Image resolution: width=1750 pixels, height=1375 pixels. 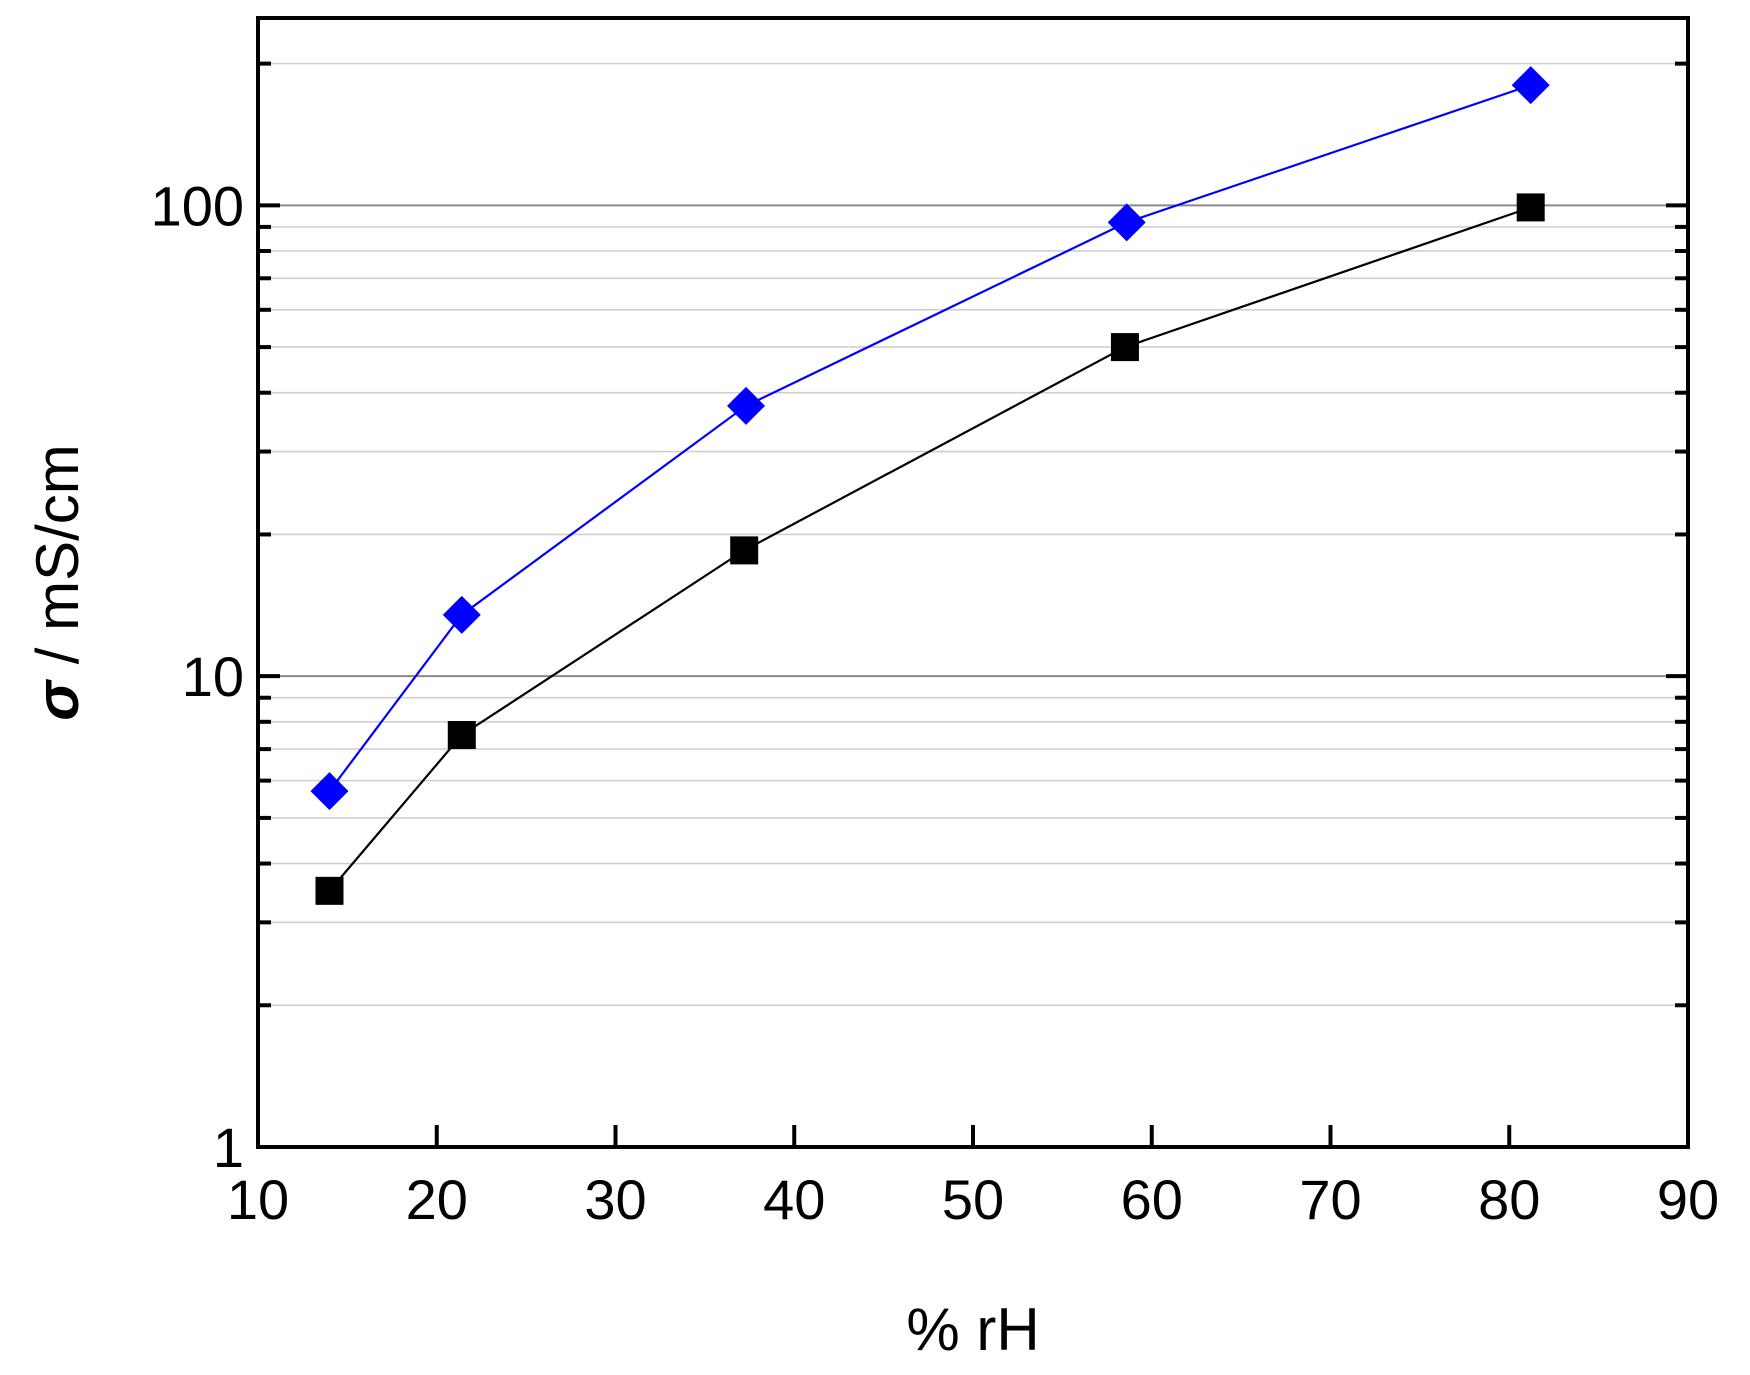 What do you see at coordinates (973, 1199) in the screenshot?
I see `x-tick-label: 50` at bounding box center [973, 1199].